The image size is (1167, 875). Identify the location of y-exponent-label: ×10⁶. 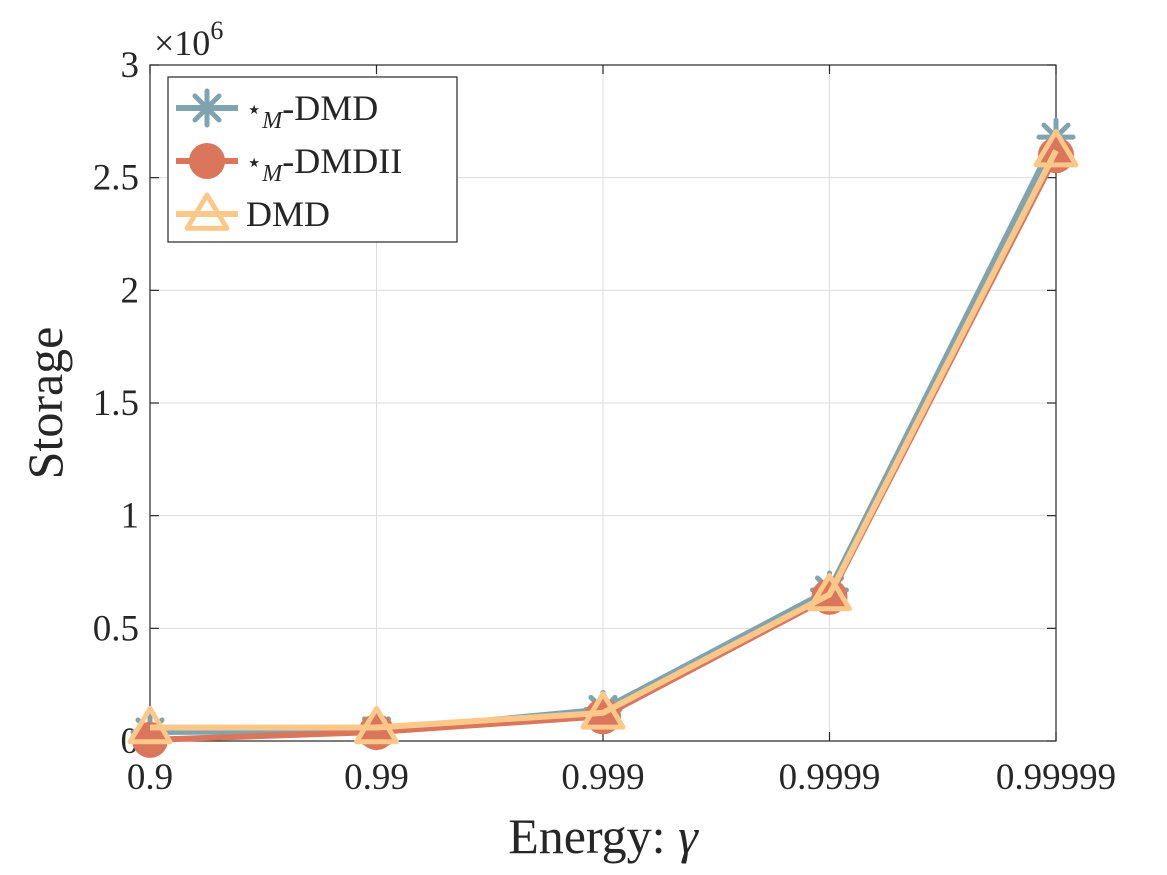
(188, 39).